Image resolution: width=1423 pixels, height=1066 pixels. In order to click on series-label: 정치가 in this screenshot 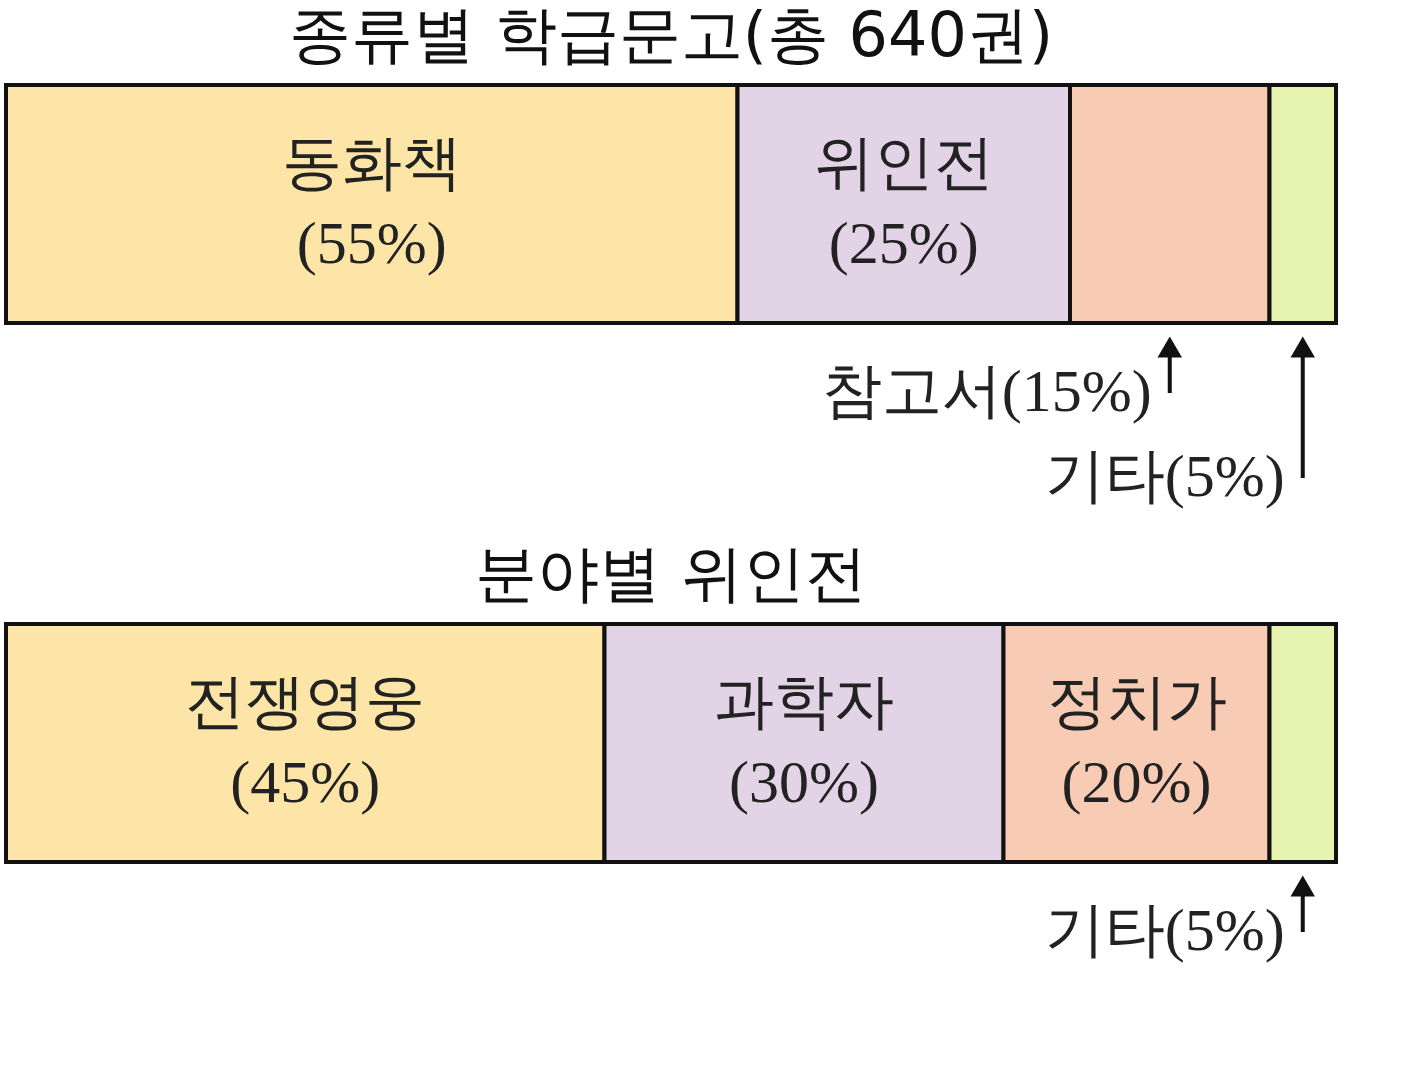, I will do `click(1136, 702)`.